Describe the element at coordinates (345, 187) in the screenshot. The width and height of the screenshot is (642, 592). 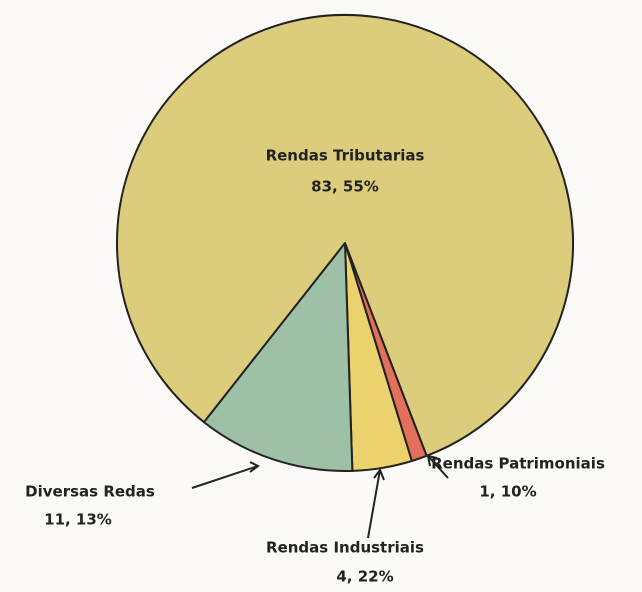
I see `slice-value-label: 83, 55%` at that location.